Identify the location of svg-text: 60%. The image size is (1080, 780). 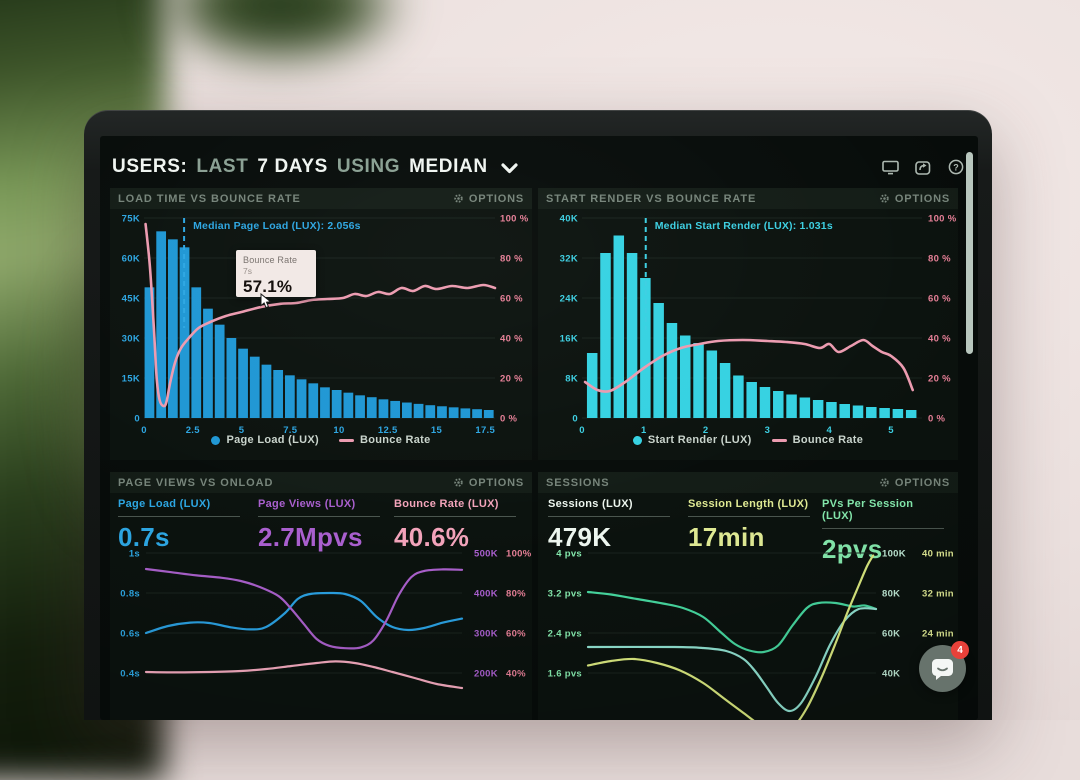
(516, 634).